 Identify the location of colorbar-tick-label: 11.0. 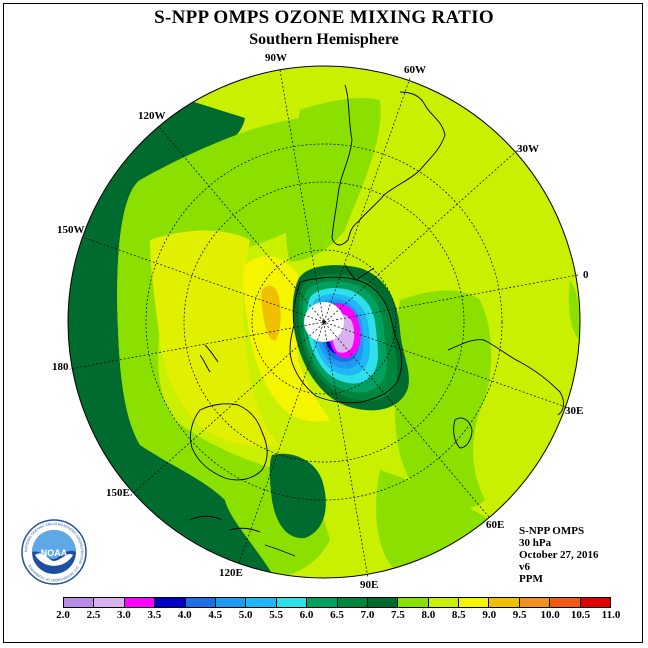
(611, 615).